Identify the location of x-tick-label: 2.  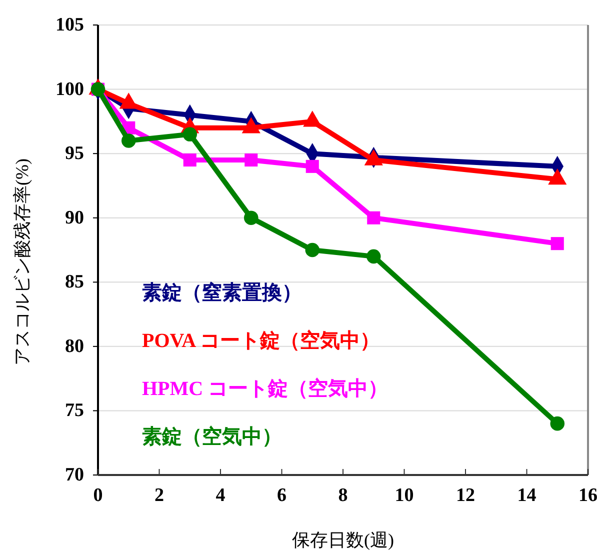
(159, 495).